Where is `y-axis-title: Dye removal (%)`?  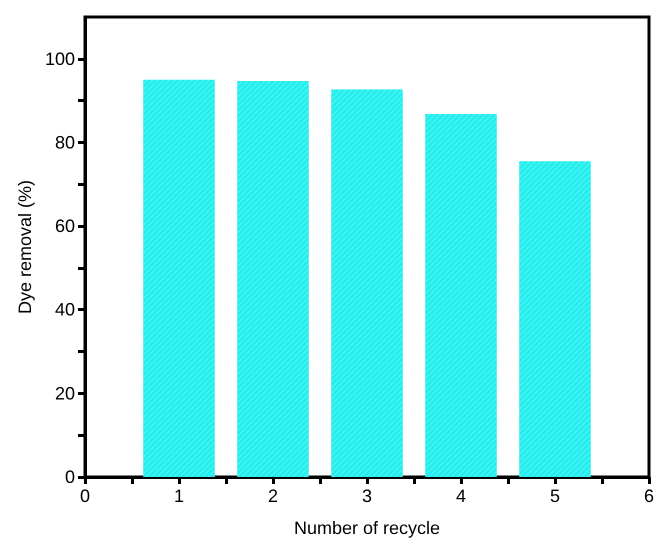
y-axis-title: Dye removal (%) is located at coordinates (25, 247).